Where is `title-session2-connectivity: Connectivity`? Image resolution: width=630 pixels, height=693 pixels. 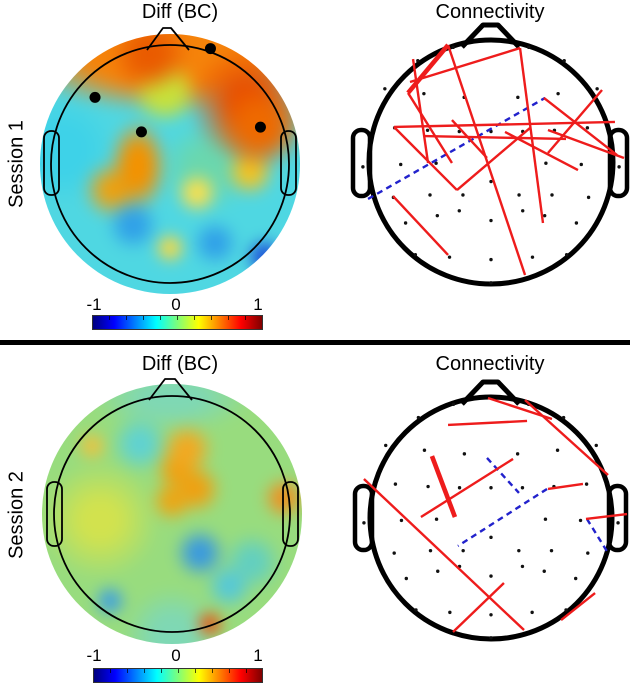 title-session2-connectivity: Connectivity is located at coordinates (490, 364).